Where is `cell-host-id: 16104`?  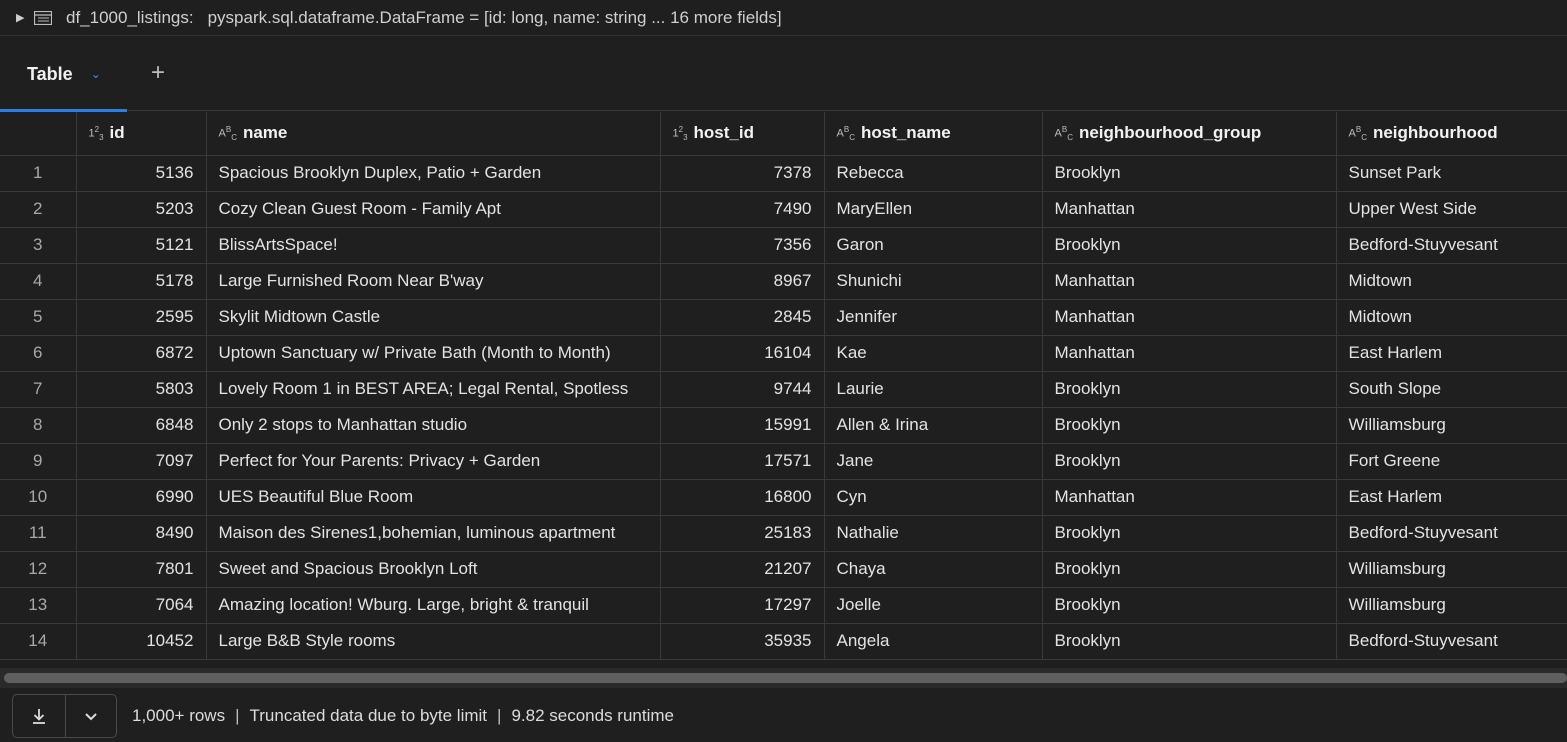 cell-host-id: 16104 is located at coordinates (742, 353).